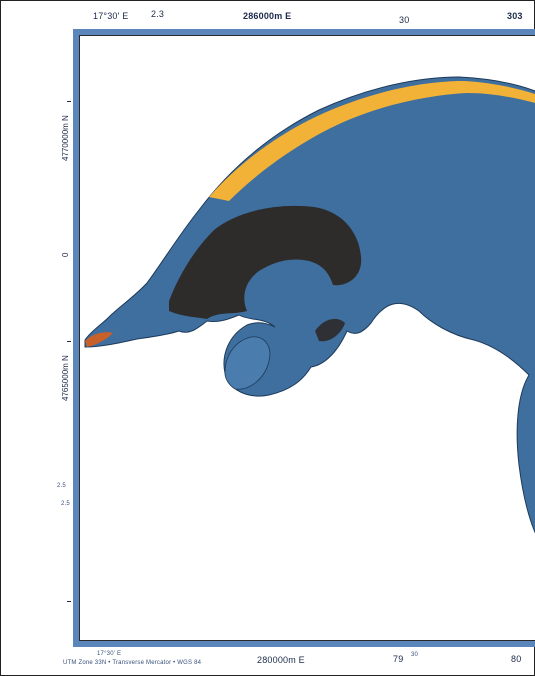 This screenshot has width=535, height=676. I want to click on bottom-right-label: 80, so click(516, 659).